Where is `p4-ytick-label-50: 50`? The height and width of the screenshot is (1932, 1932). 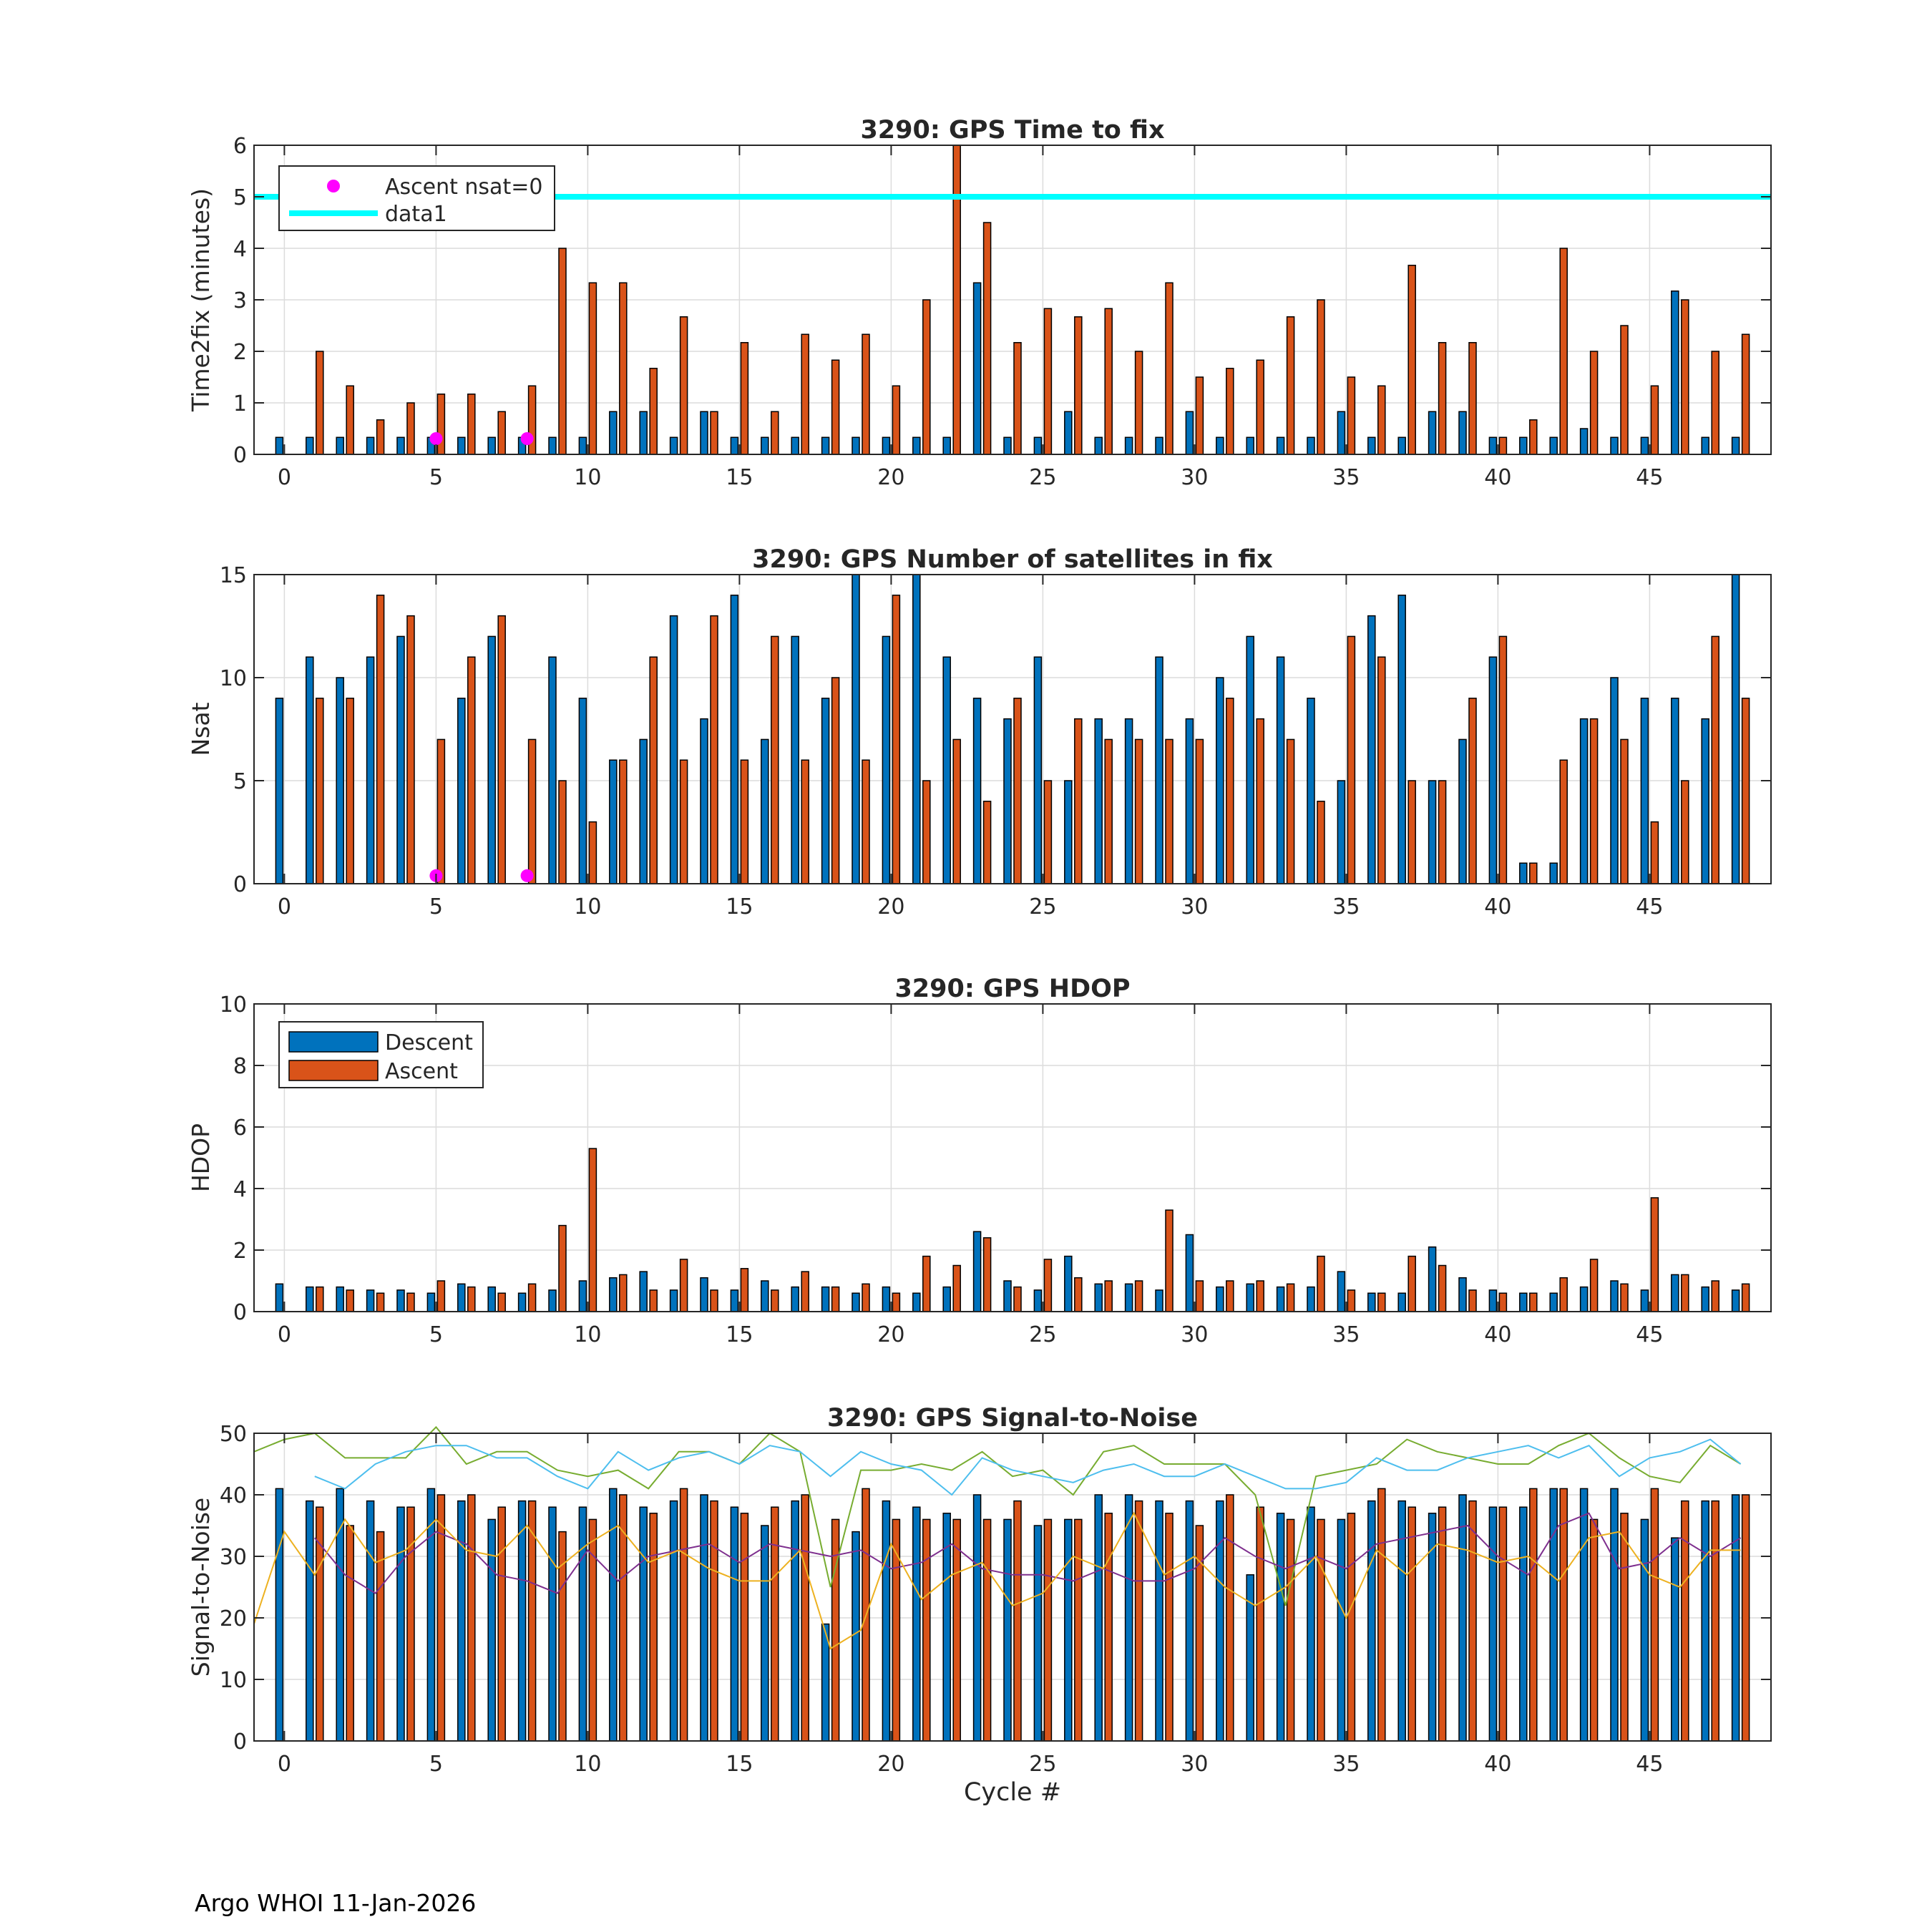
p4-ytick-label-50: 50 is located at coordinates (233, 1434).